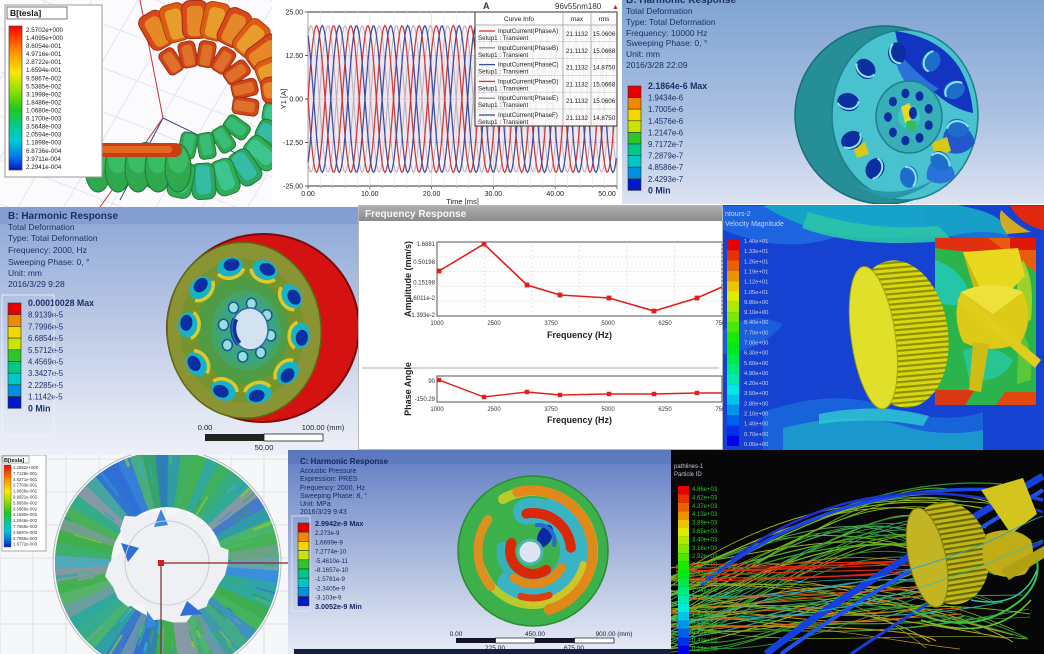  I want to click on svg-text: 7.2774e-10, so click(331, 552).